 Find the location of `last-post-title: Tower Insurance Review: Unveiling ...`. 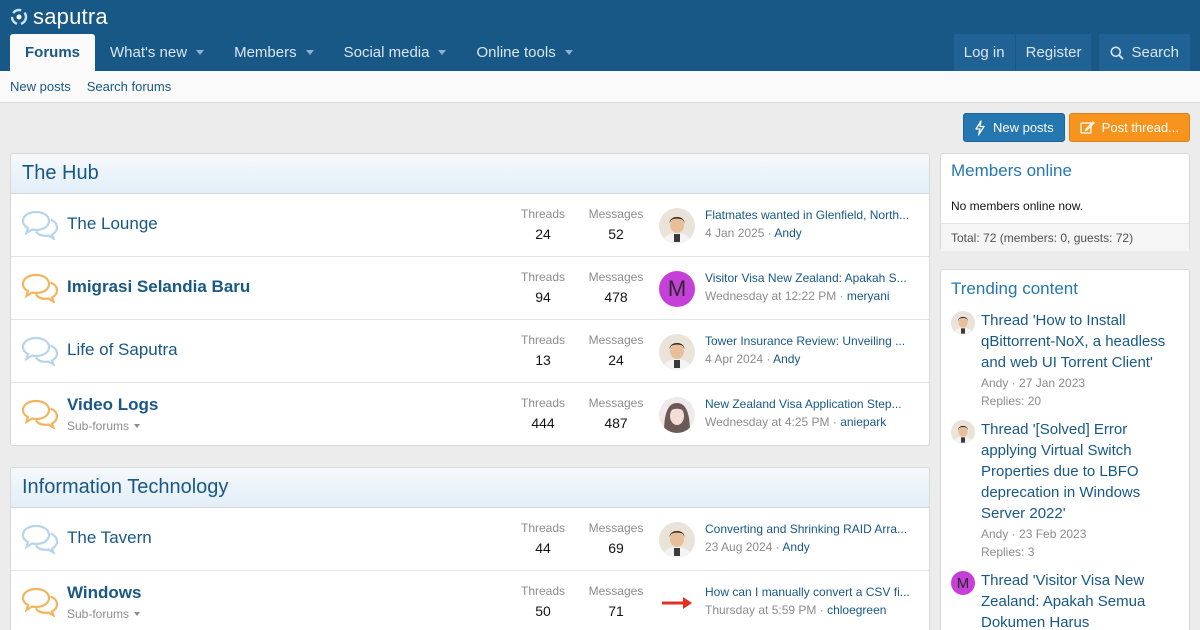

last-post-title: Tower Insurance Review: Unveiling ... is located at coordinates (805, 341).